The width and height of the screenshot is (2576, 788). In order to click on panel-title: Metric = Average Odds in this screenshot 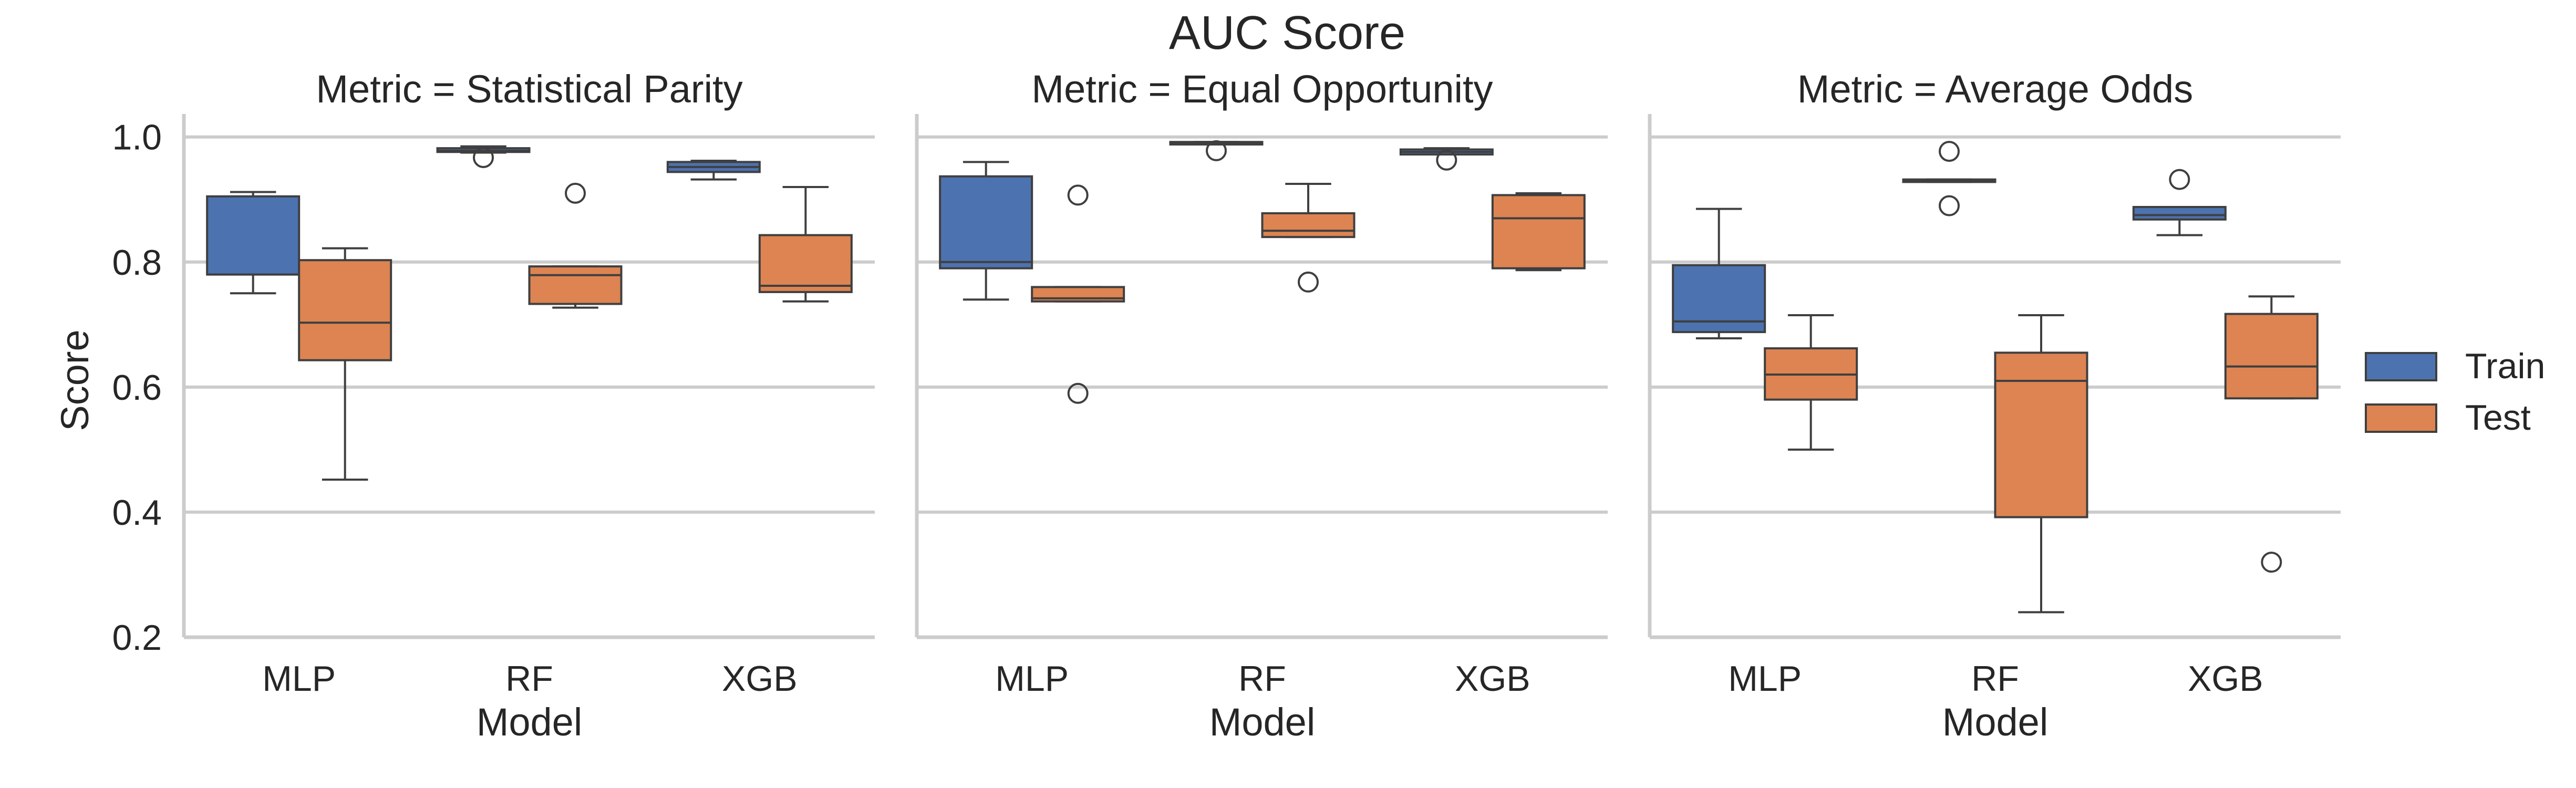, I will do `click(1995, 89)`.